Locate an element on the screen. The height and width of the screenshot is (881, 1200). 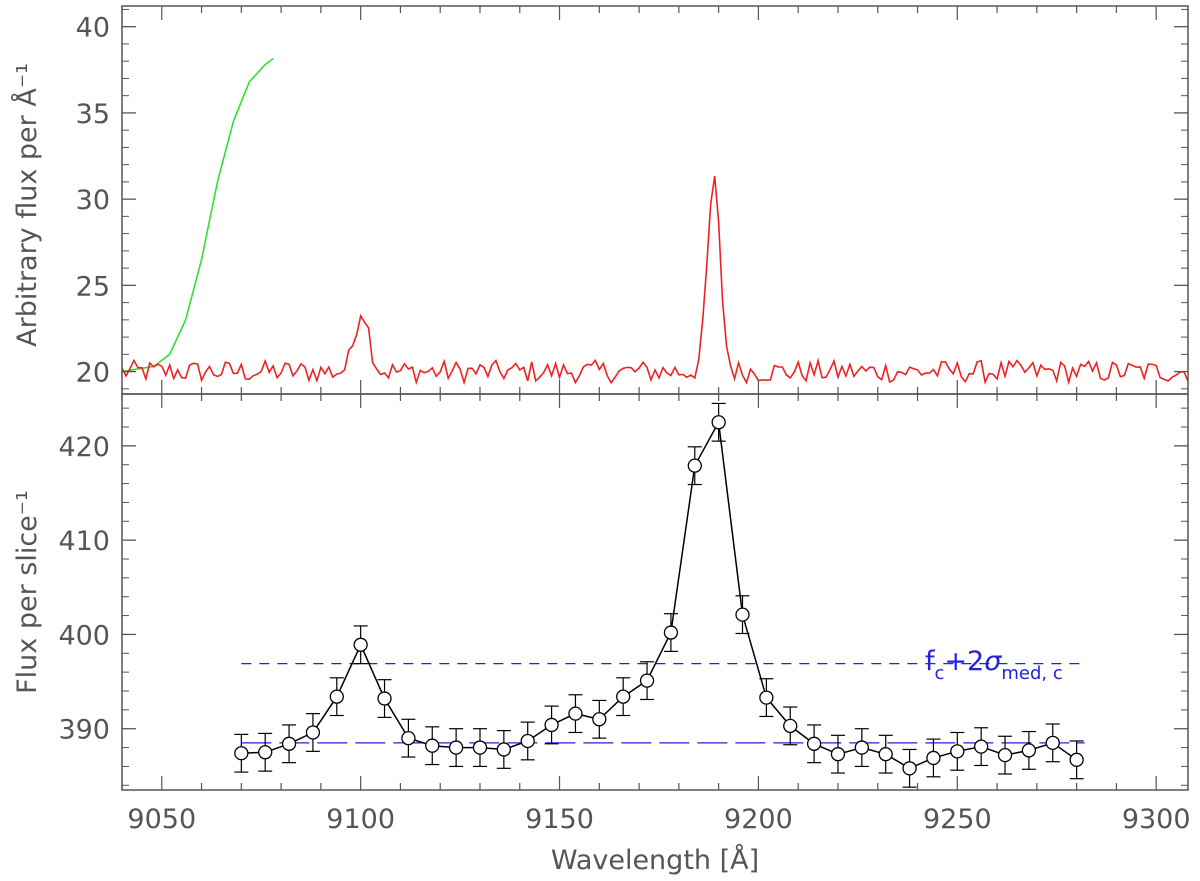
y-tick-label: 420 is located at coordinates (84, 447).